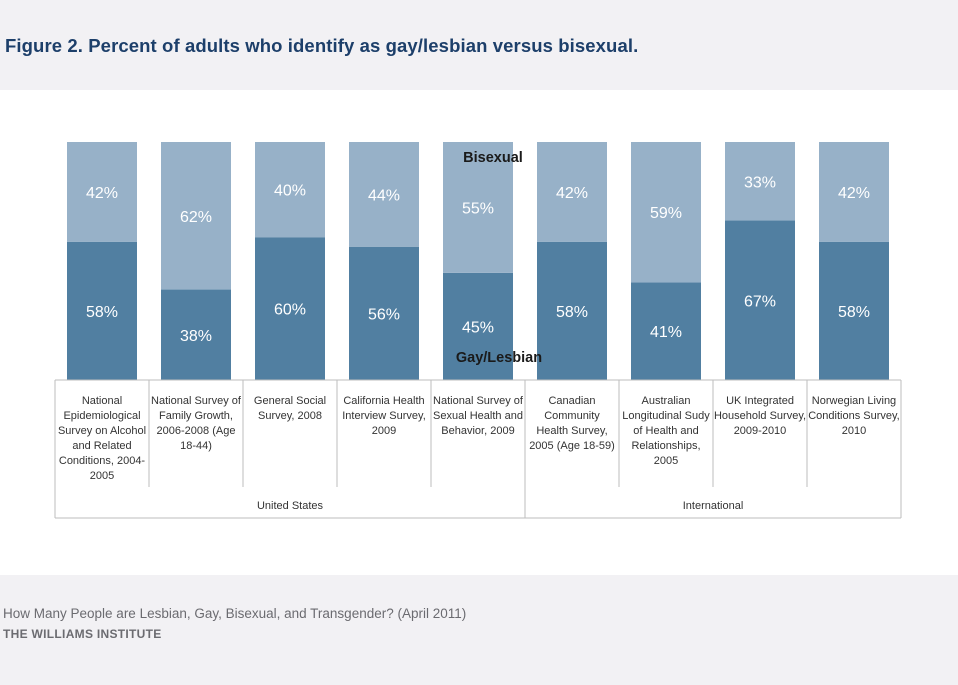 The image size is (958, 685). I want to click on data-label-bisexual-5: 42%, so click(572, 193).